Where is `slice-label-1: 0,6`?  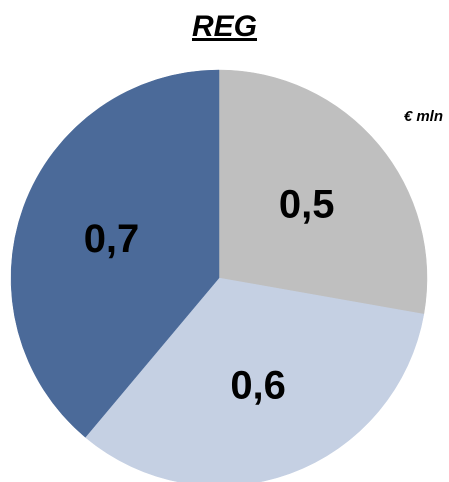
slice-label-1: 0,6 is located at coordinates (258, 386).